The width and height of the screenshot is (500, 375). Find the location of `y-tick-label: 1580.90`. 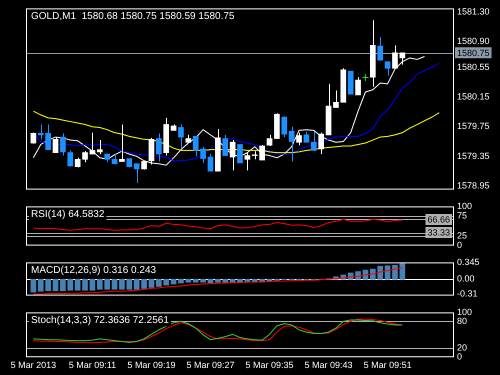

y-tick-label: 1580.90 is located at coordinates (473, 41).